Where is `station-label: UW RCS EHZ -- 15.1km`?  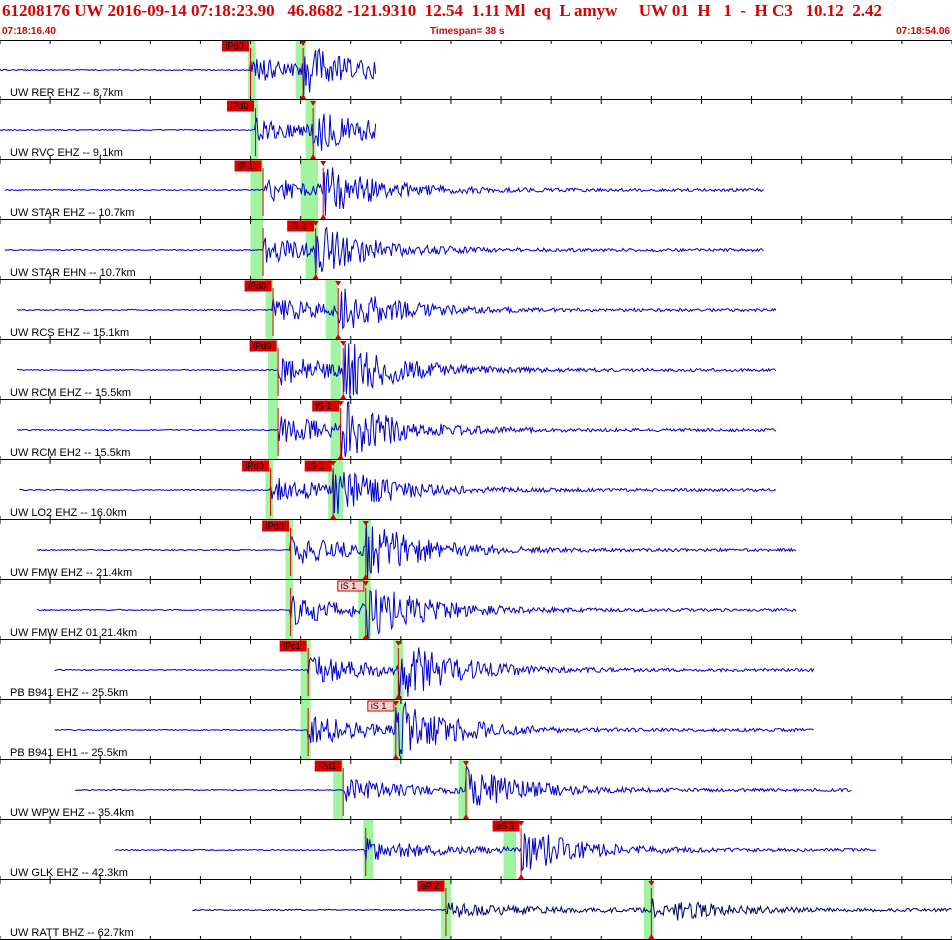
station-label: UW RCS EHZ -- 15.1km is located at coordinates (69, 333).